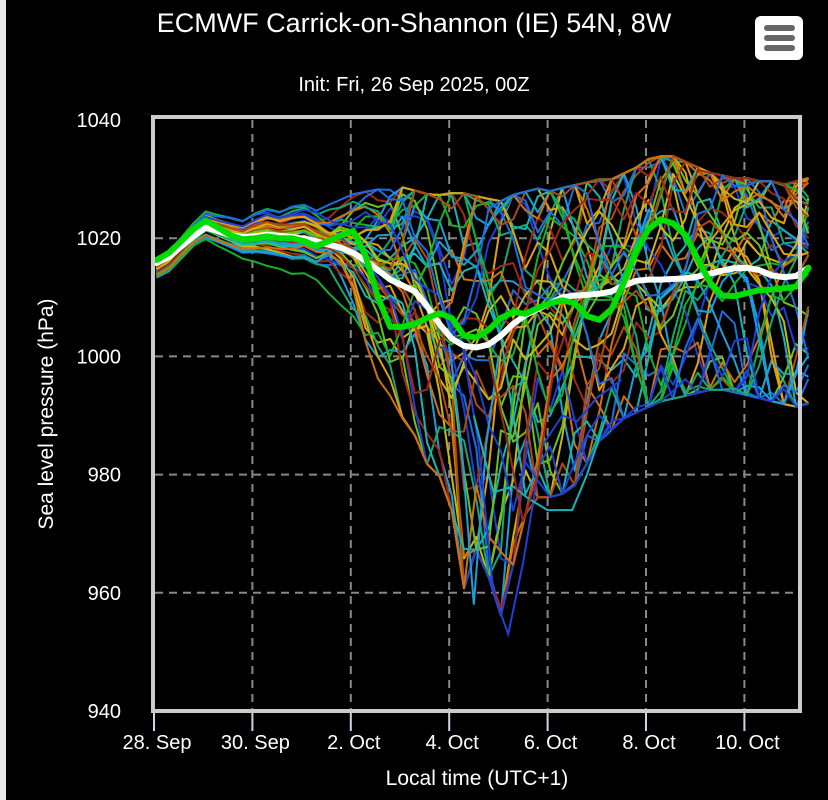 The height and width of the screenshot is (800, 828). What do you see at coordinates (99, 121) in the screenshot?
I see `y-tick-label: 1040` at bounding box center [99, 121].